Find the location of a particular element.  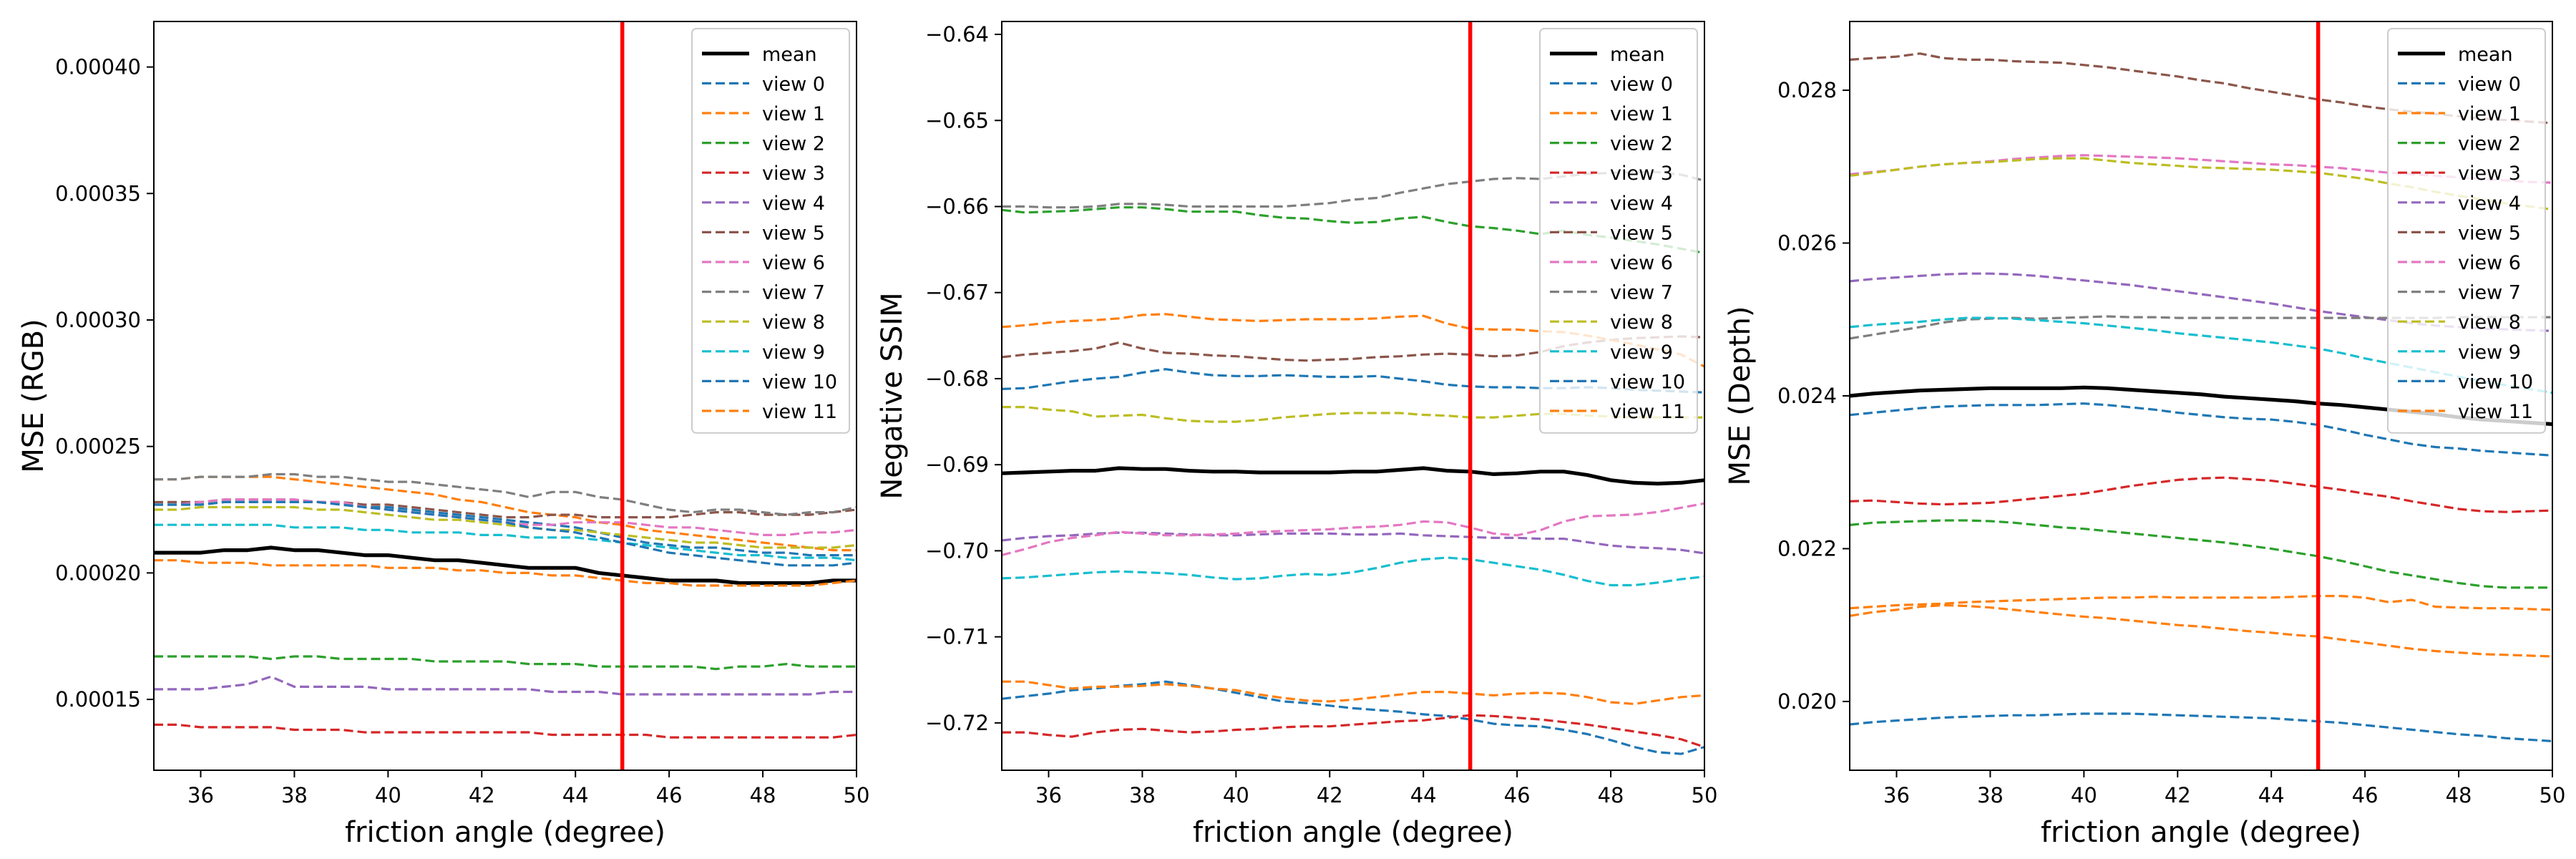

x-tick-label: 36 is located at coordinates (1896, 795).